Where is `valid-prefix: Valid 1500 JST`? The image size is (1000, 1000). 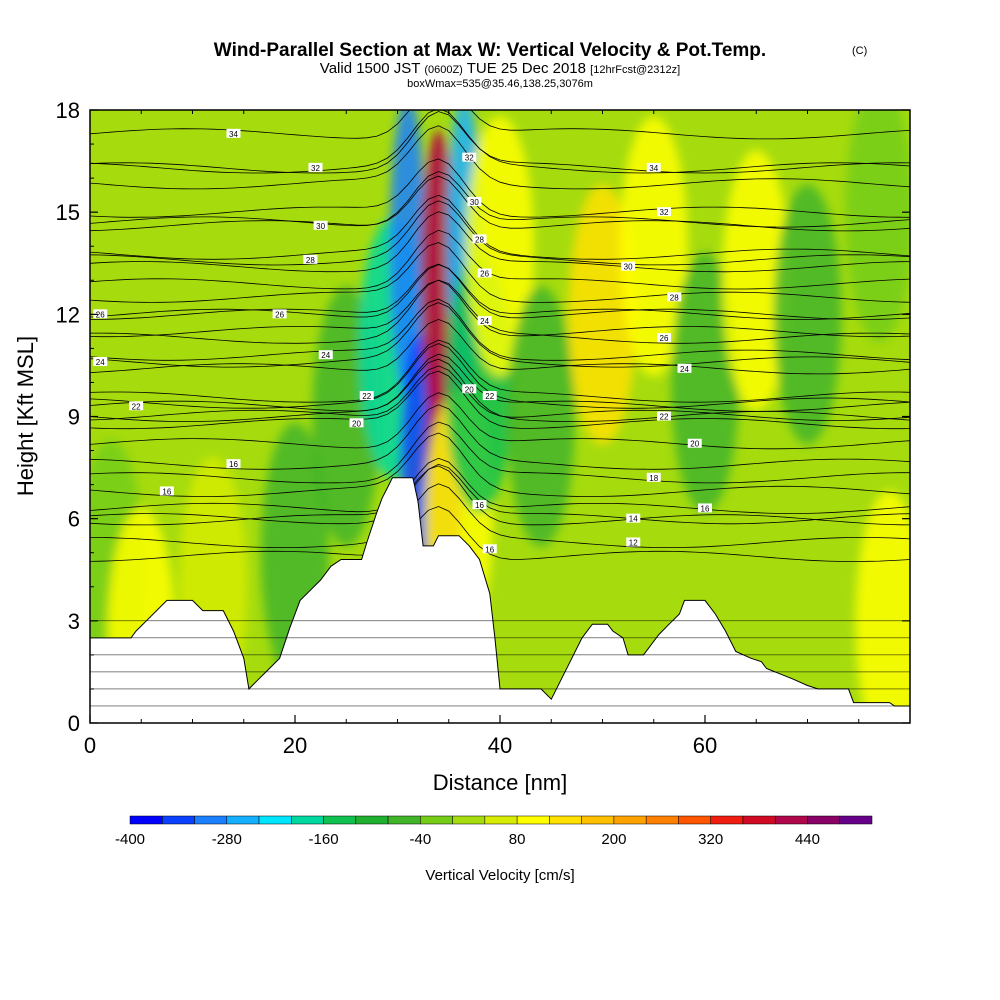 valid-prefix: Valid 1500 JST is located at coordinates (370, 68).